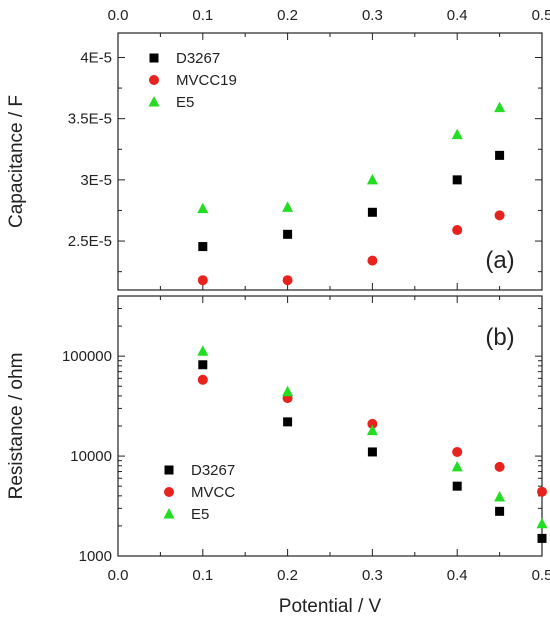 The height and width of the screenshot is (621, 550). Describe the element at coordinates (287, 575) in the screenshot. I see `bottom-x-tick-label: 0.2` at that location.